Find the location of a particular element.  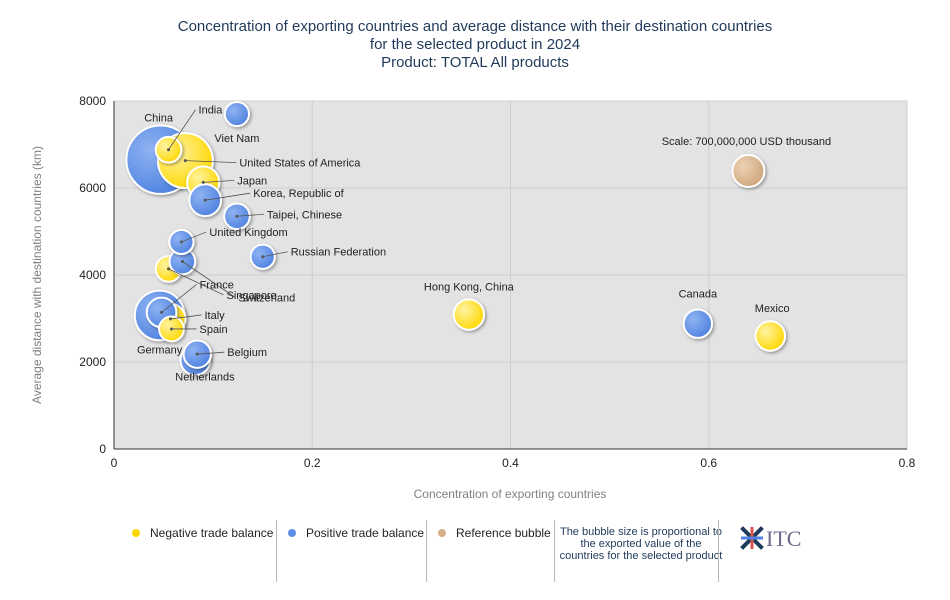

bubble-label: India is located at coordinates (211, 111).